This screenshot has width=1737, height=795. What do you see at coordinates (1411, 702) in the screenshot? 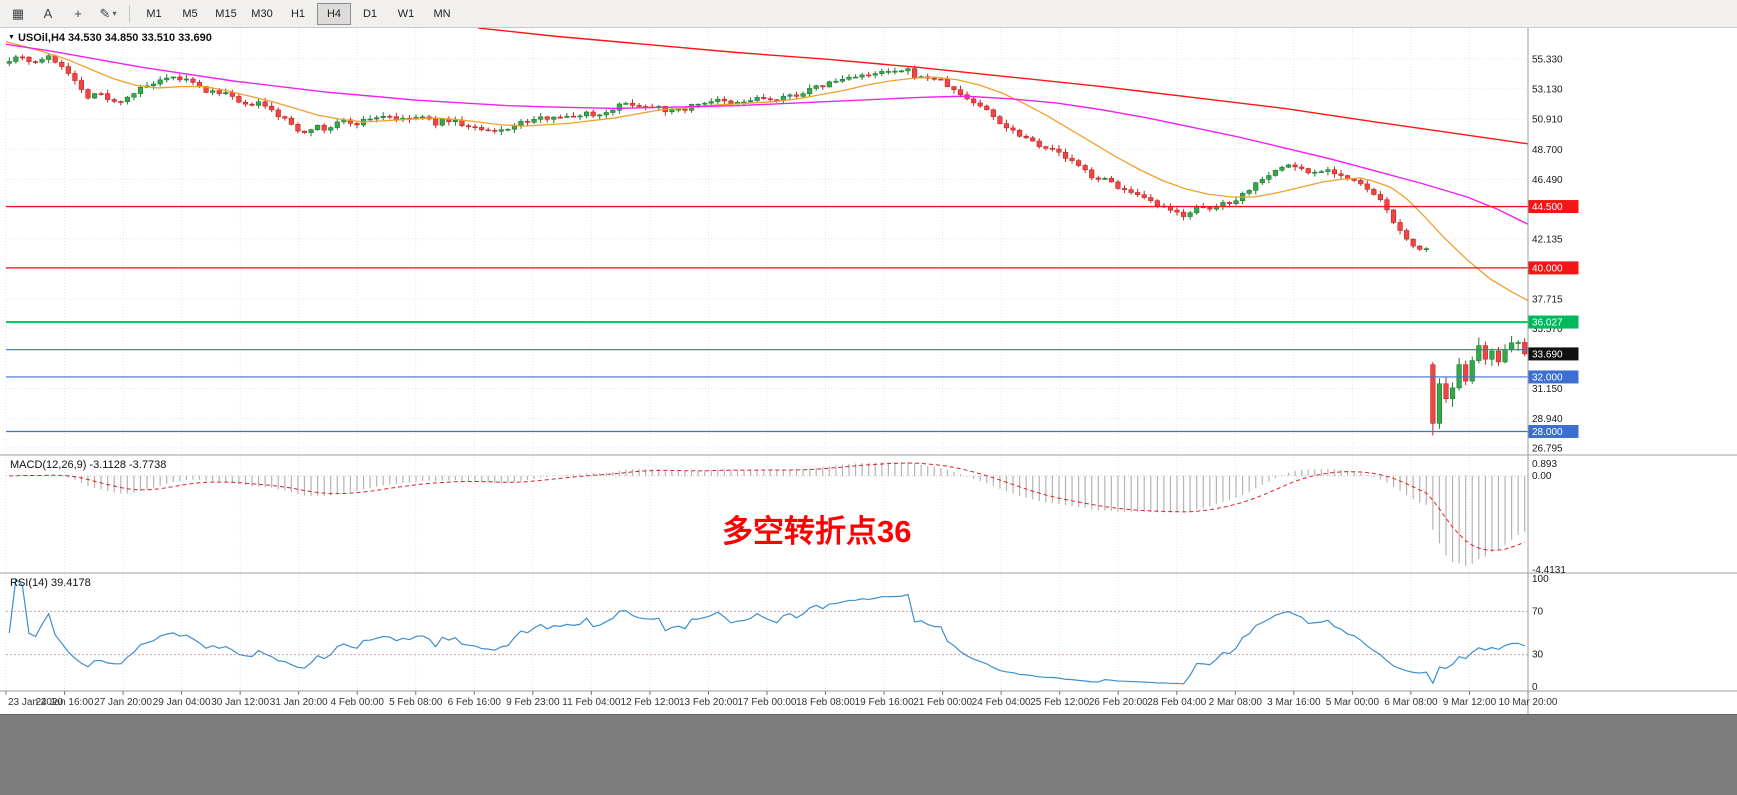
I see `time-axis-label: 6 Mar 08:00` at bounding box center [1411, 702].